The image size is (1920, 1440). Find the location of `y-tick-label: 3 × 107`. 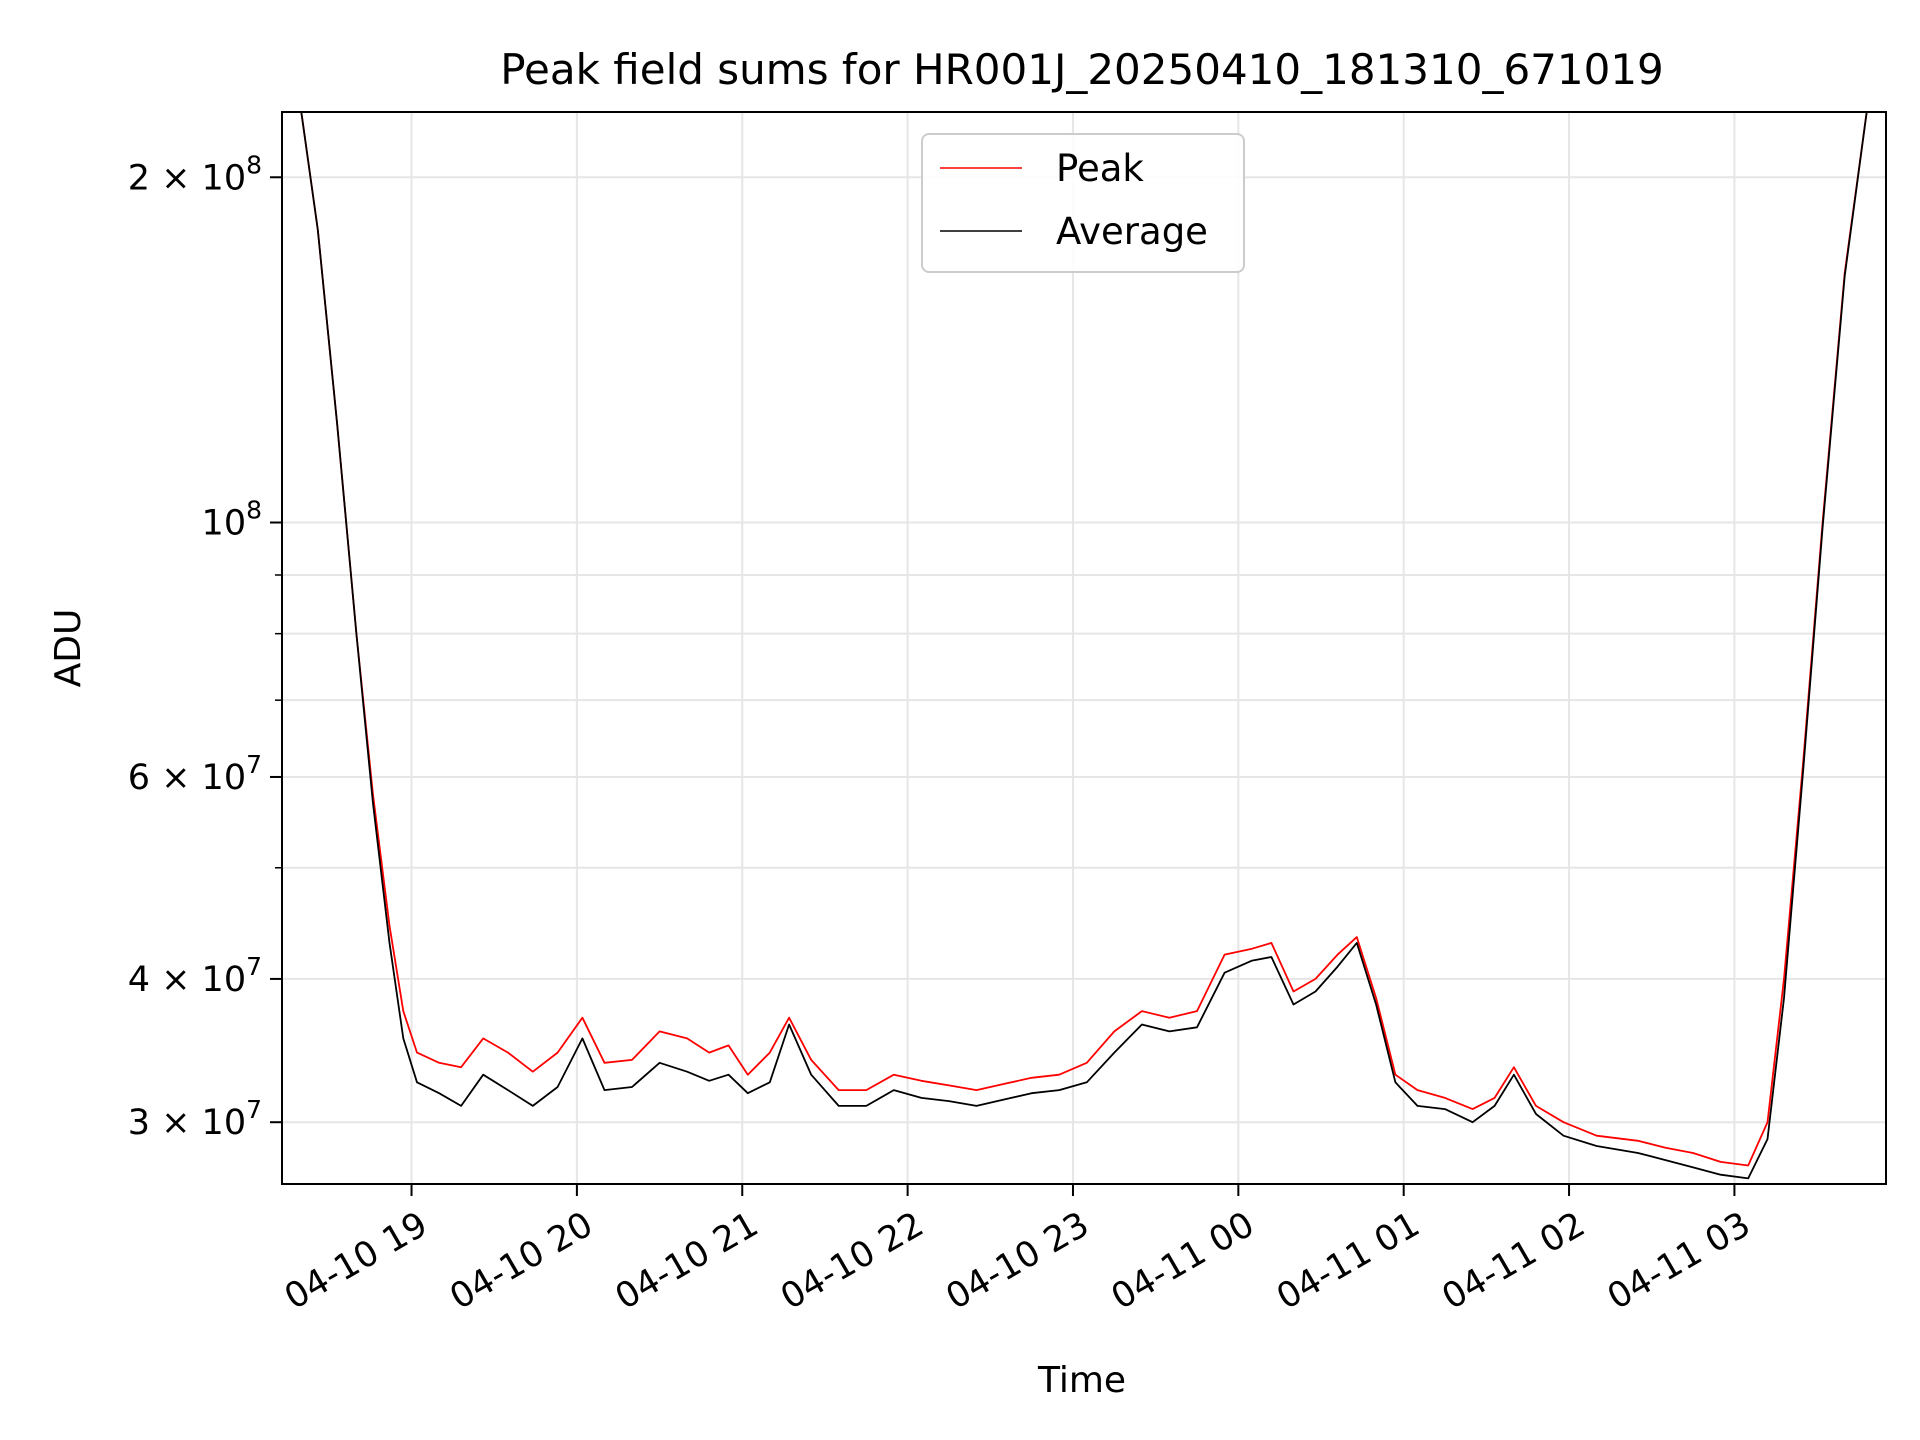

y-tick-label: 3 × 107 is located at coordinates (195, 1119).